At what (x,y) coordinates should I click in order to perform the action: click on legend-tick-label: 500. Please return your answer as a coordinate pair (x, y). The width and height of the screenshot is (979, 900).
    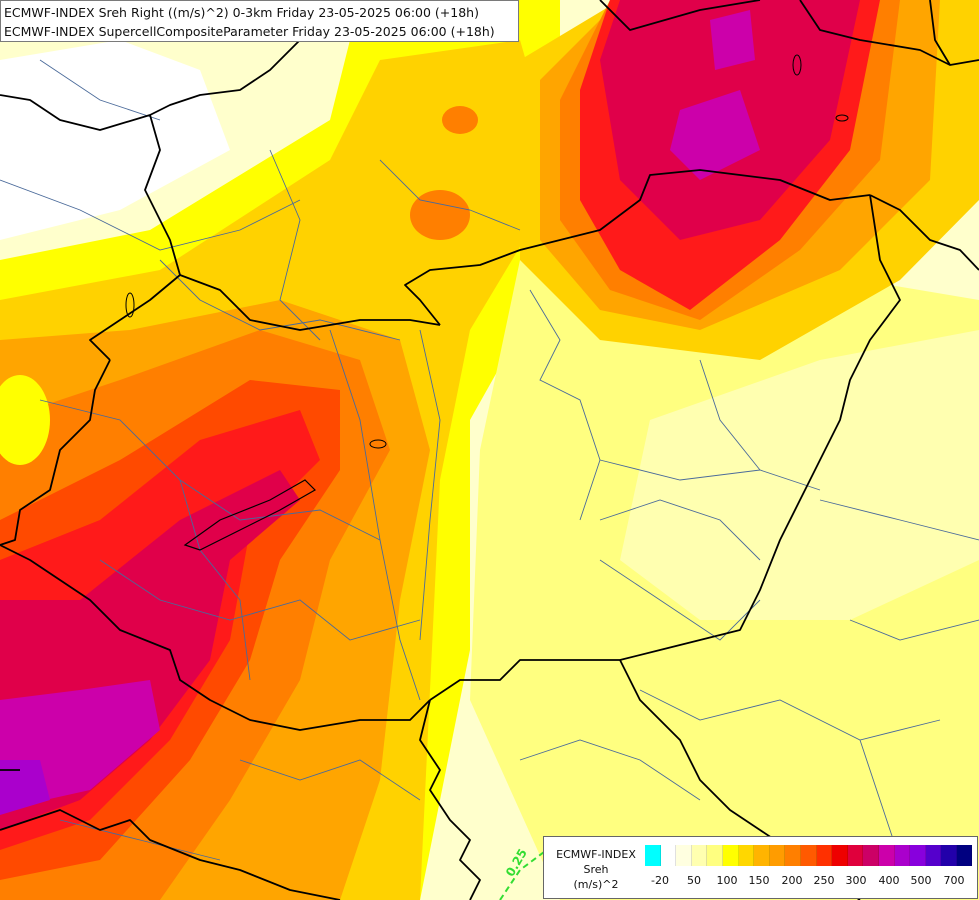
    Looking at the image, I should click on (921, 880).